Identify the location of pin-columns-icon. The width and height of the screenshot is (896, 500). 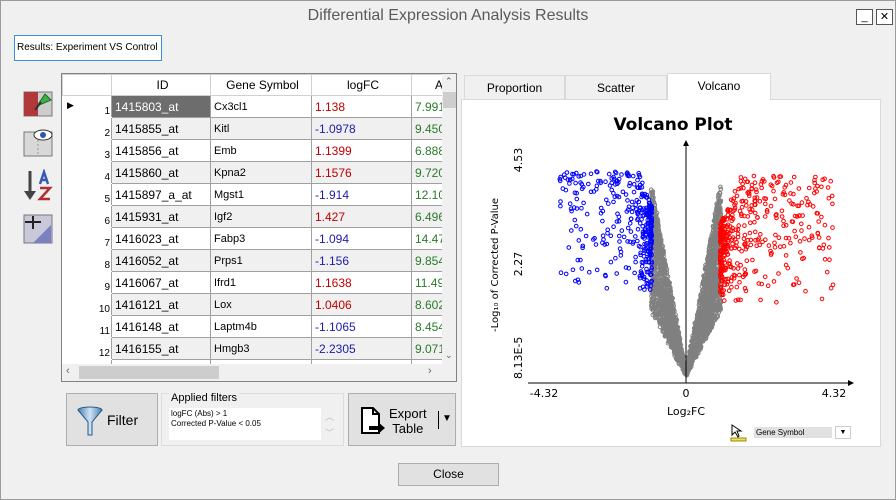
(39, 102).